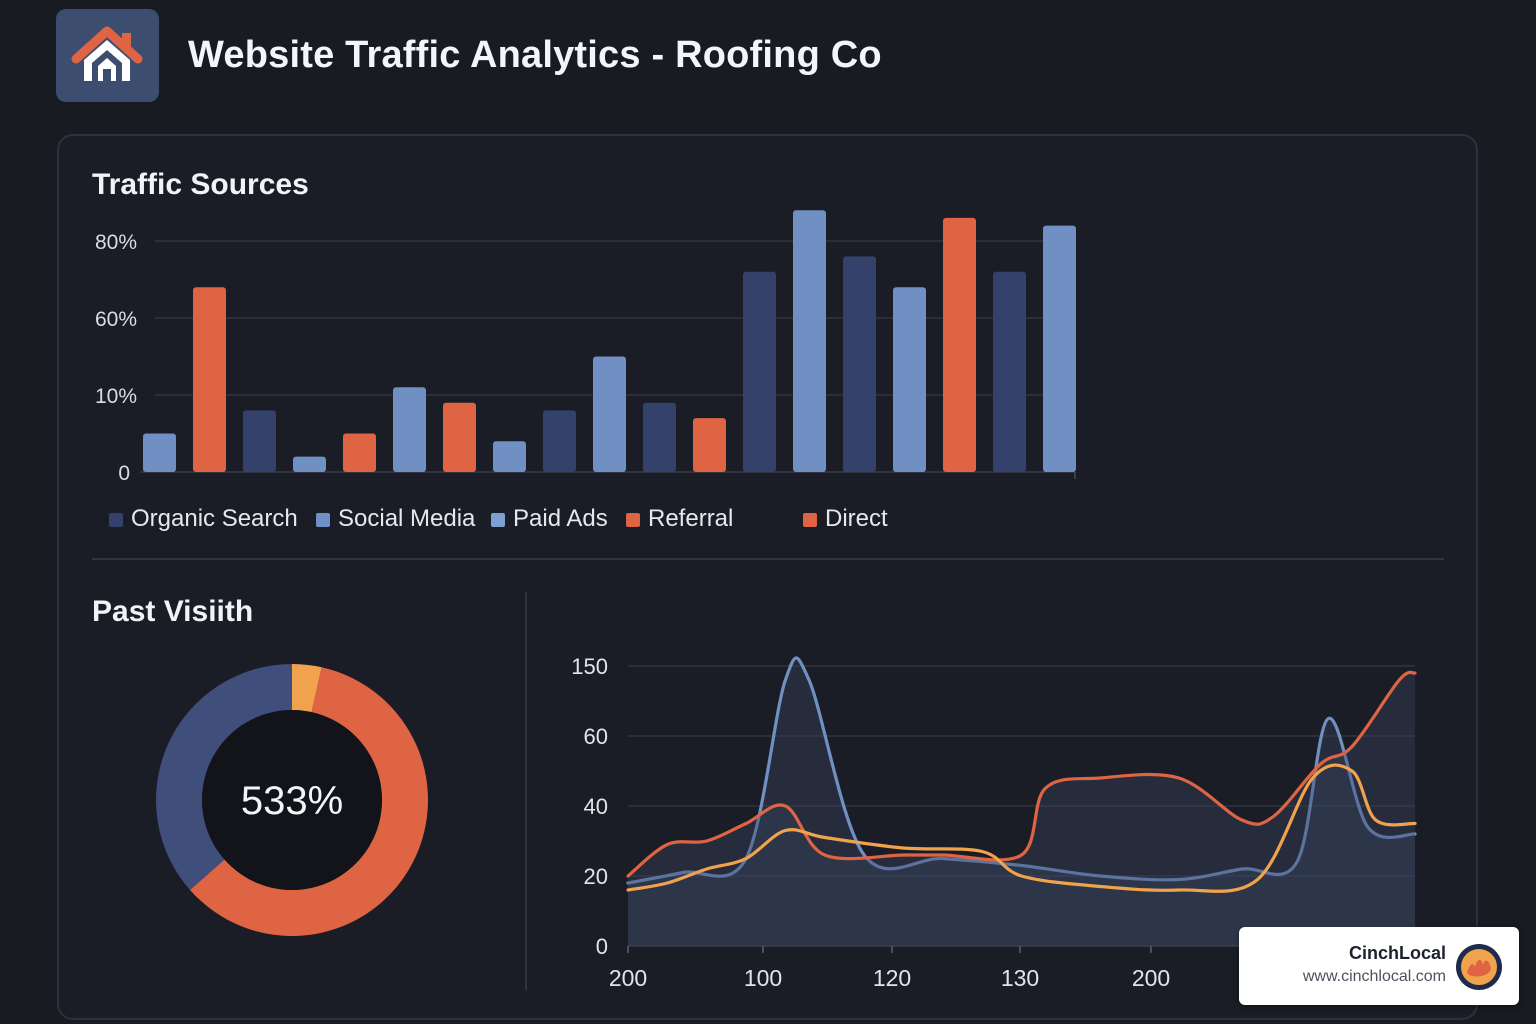 Image resolution: width=1536 pixels, height=1024 pixels. What do you see at coordinates (214, 518) in the screenshot?
I see `legend-label: Organic Search` at bounding box center [214, 518].